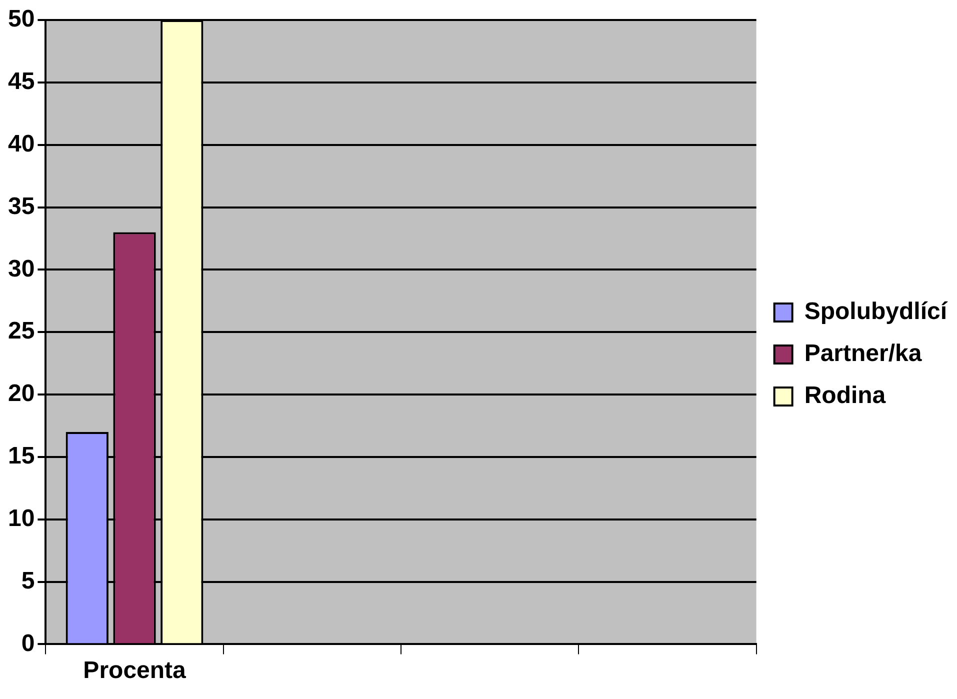 The height and width of the screenshot is (699, 957). I want to click on y-tick-label: 35, so click(21, 206).